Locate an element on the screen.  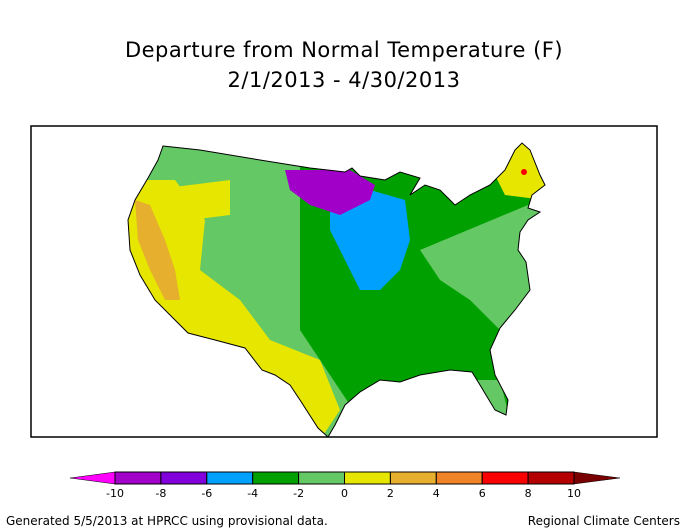
date-range: 2/1/2013 - 4/30/2013 is located at coordinates (344, 80).